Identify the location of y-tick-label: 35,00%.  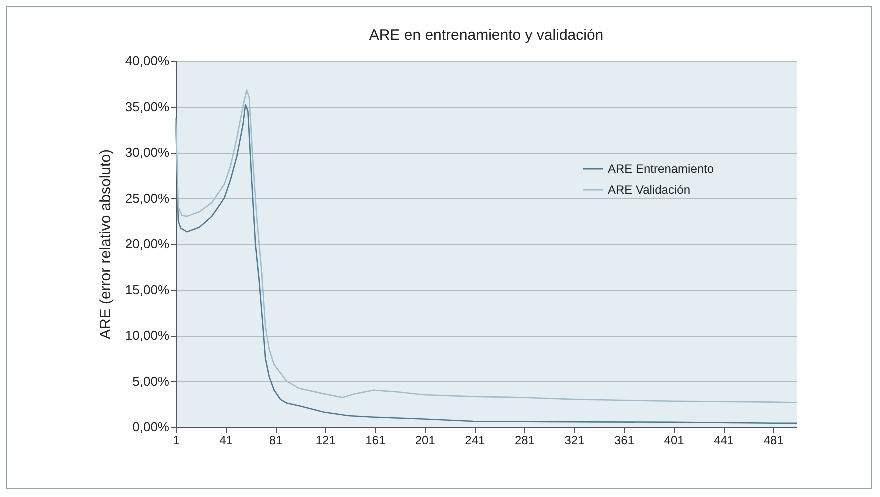
(147, 106).